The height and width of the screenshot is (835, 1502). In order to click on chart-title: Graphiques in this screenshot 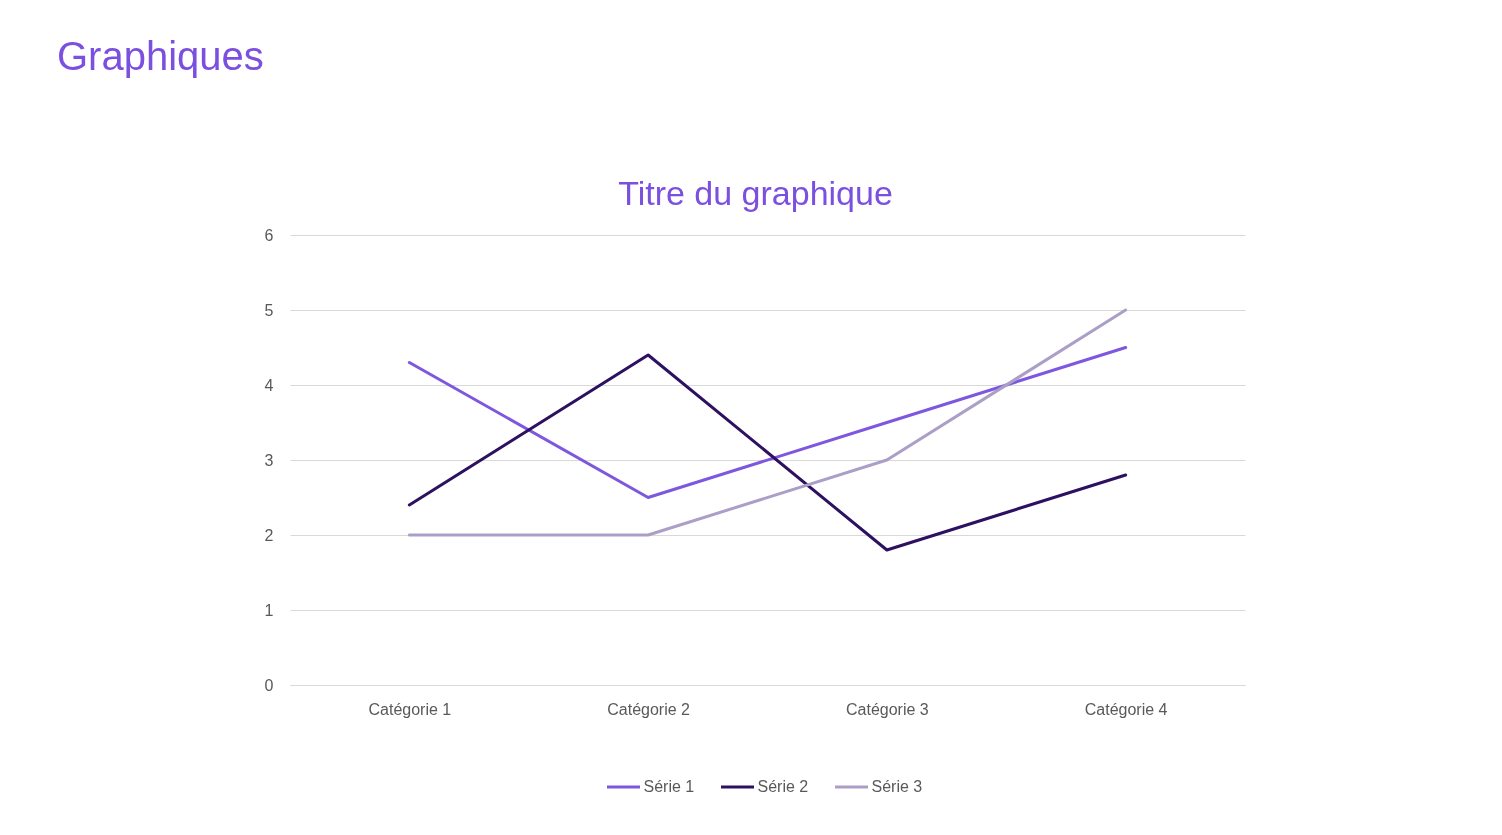, I will do `click(160, 56)`.